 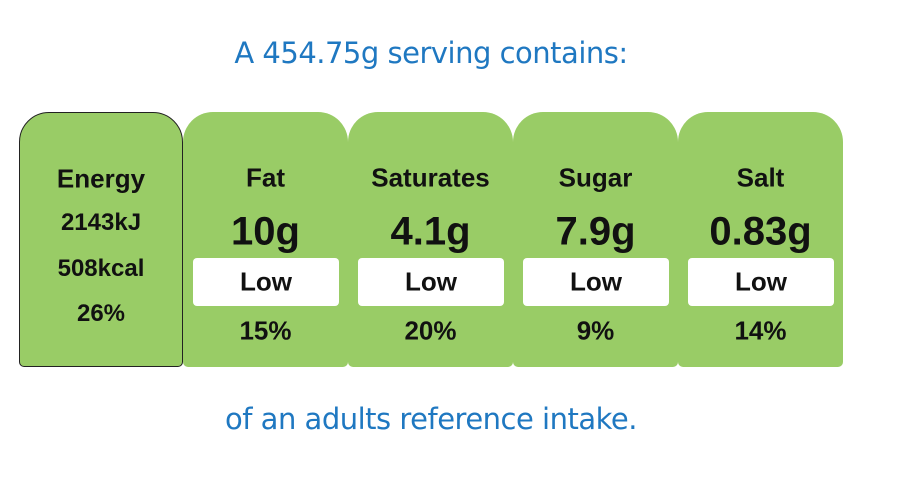 I want to click on nutrient-name: Fat, so click(x=265, y=177).